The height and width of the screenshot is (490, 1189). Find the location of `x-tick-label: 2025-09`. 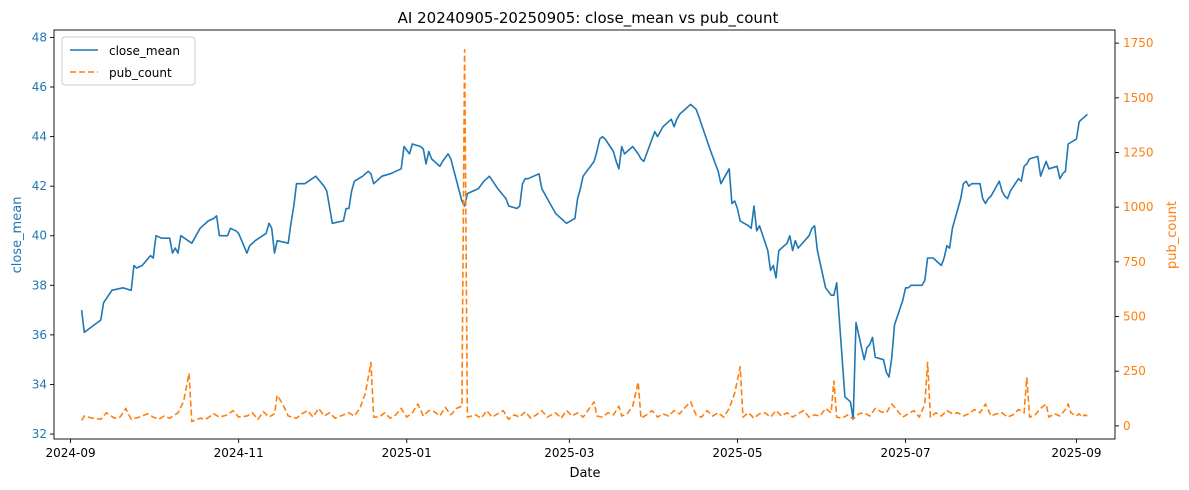

x-tick-label: 2025-09 is located at coordinates (1076, 453).